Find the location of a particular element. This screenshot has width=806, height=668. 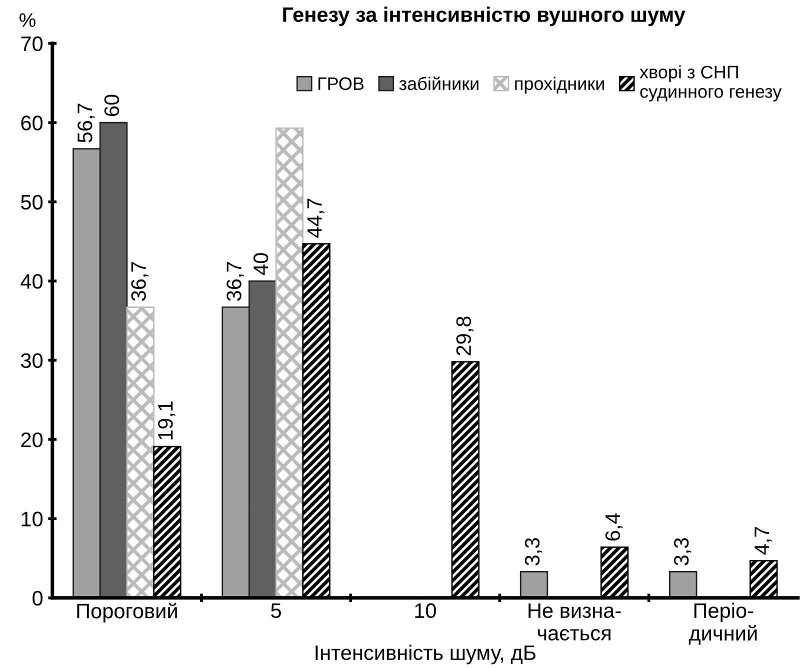

y-tick-label: 60 is located at coordinates (32, 123).